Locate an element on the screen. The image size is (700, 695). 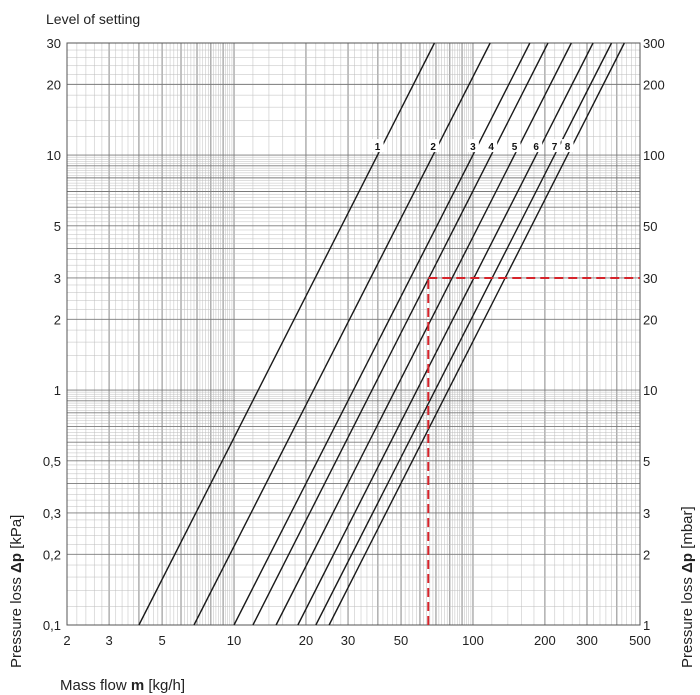
series-label-2: 2 is located at coordinates (433, 147).